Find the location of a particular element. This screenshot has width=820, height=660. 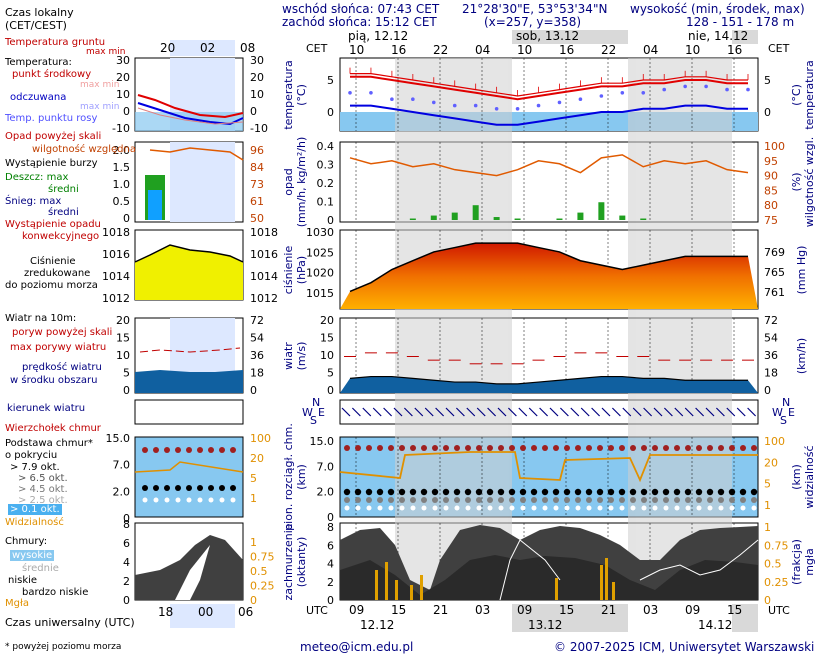

email-link: meteo@icm.edu.pl is located at coordinates (357, 647).